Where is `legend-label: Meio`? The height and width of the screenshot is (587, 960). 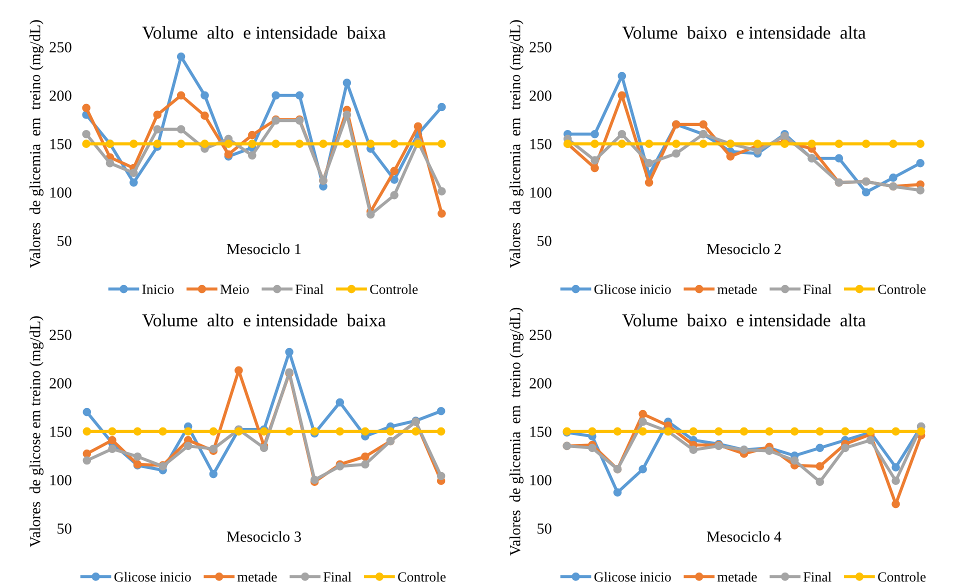 legend-label: Meio is located at coordinates (234, 289).